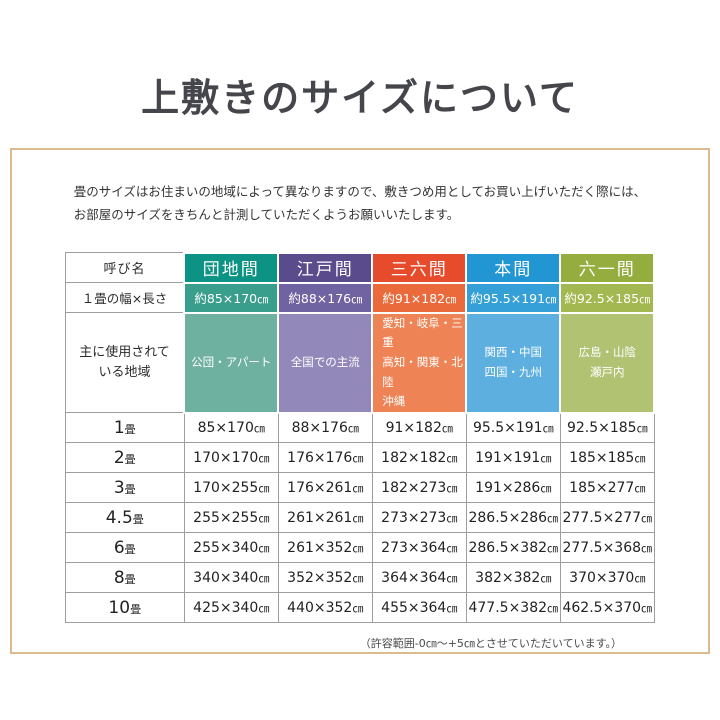  Describe the element at coordinates (602, 487) in the screenshot. I see `dimension-value: 185×277` at that location.